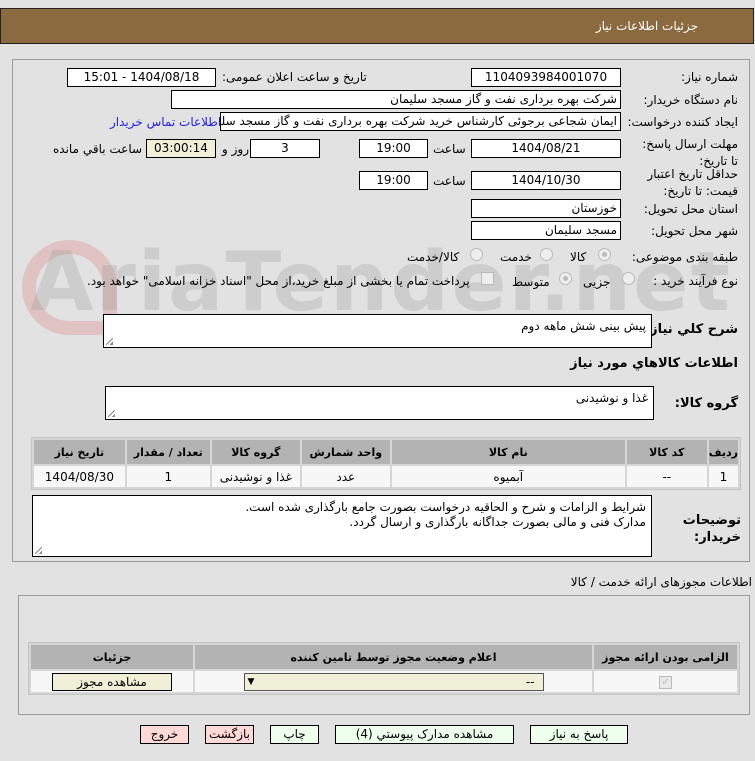  I want to click on province-field: خوزستان, so click(546, 208).